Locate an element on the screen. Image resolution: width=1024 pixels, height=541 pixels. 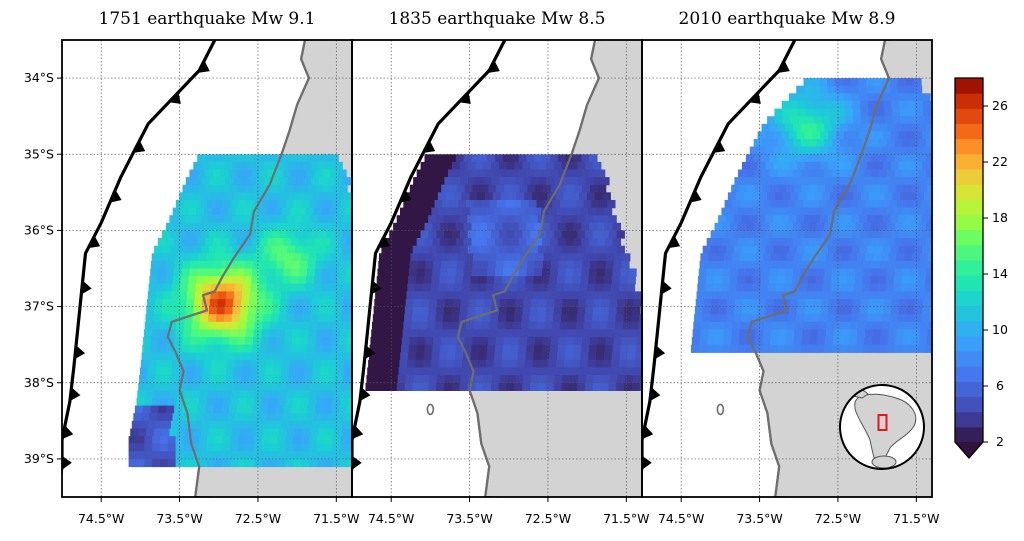
coastline is located at coordinates (238, 268).